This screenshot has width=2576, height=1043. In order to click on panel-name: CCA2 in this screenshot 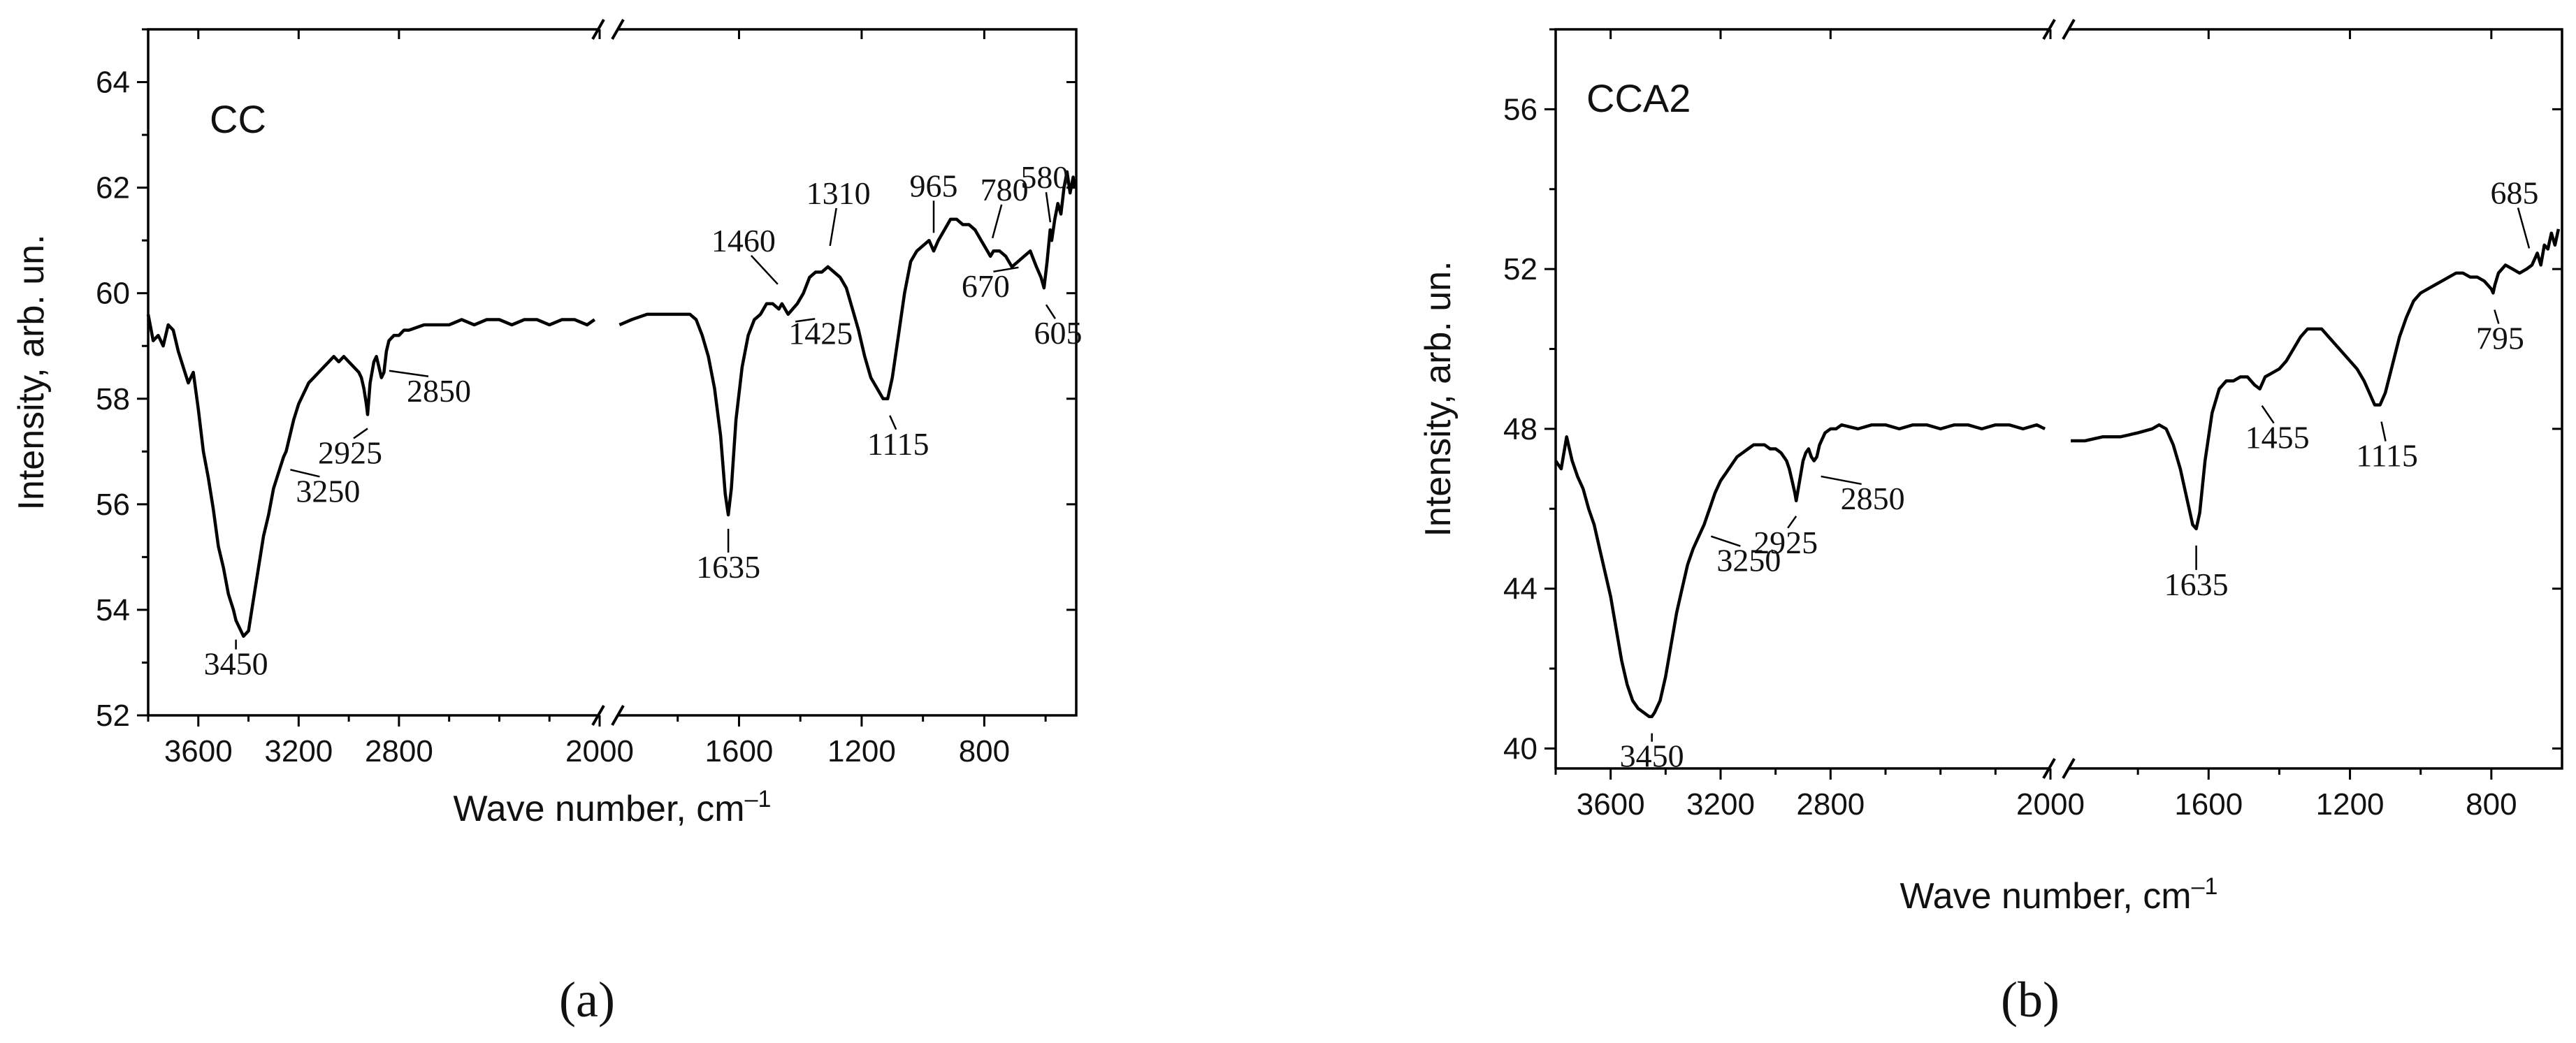, I will do `click(1639, 98)`.